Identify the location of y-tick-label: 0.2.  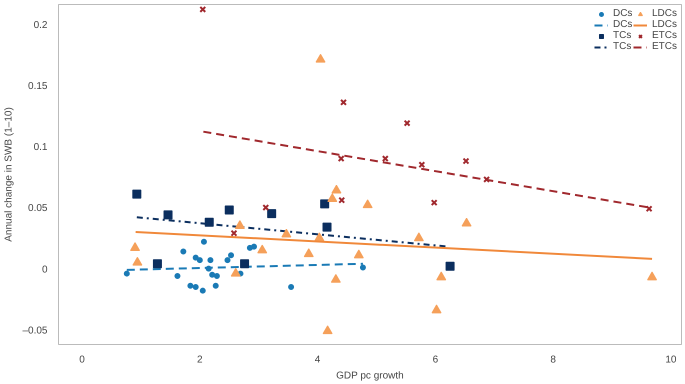
(41, 25).